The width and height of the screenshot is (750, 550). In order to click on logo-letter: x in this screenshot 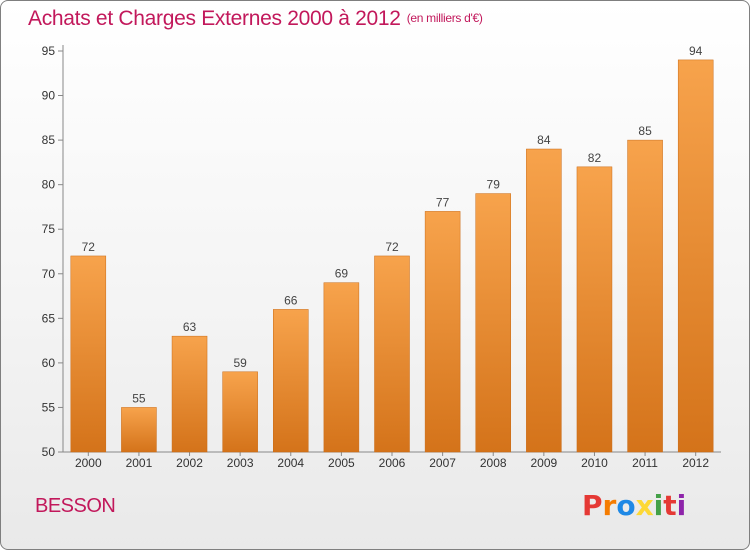, I will do `click(644, 505)`.